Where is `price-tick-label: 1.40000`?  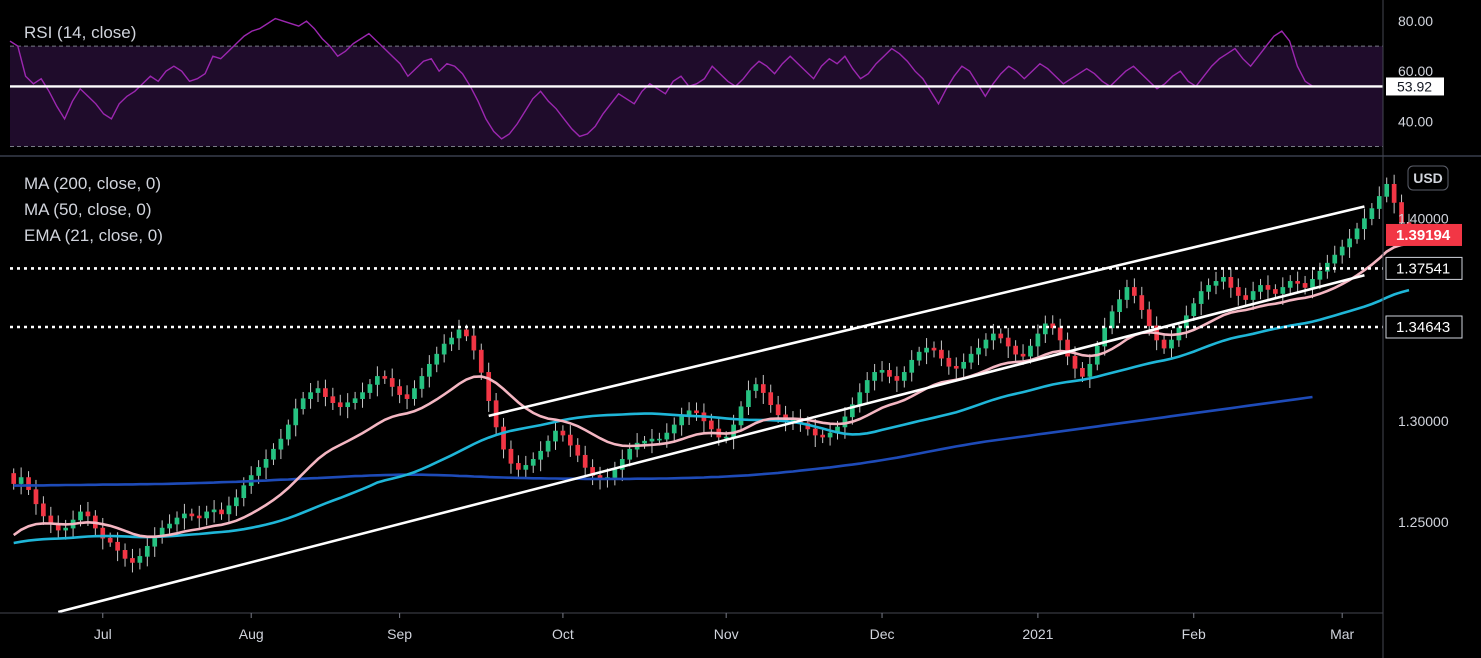
price-tick-label: 1.40000 is located at coordinates (1423, 219).